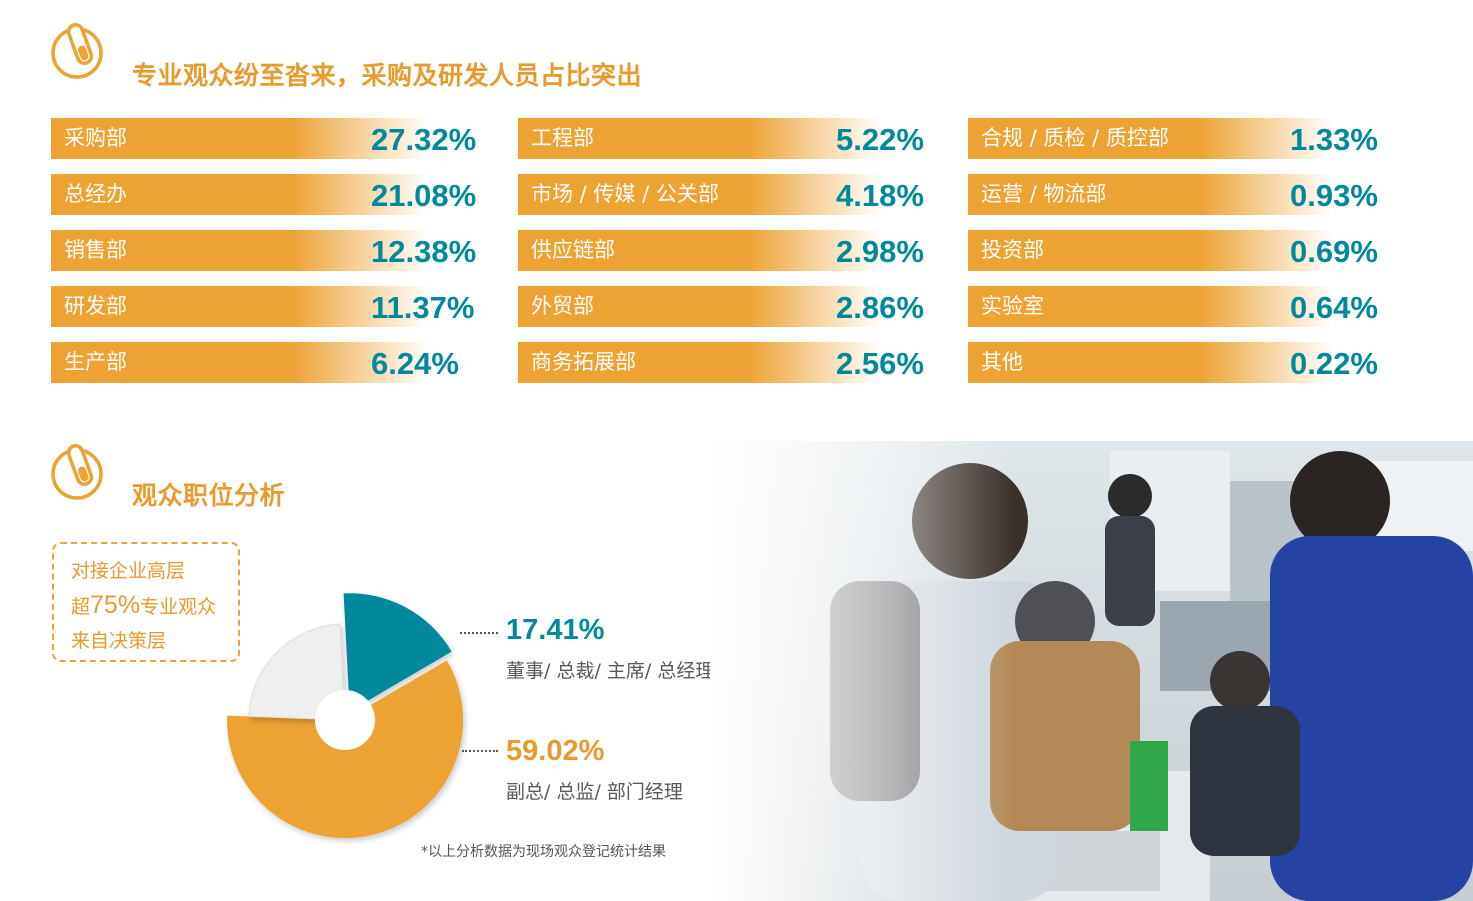 The height and width of the screenshot is (901, 1473). Describe the element at coordinates (115, 605) in the screenshot. I see `callout-percent: 75%` at that location.